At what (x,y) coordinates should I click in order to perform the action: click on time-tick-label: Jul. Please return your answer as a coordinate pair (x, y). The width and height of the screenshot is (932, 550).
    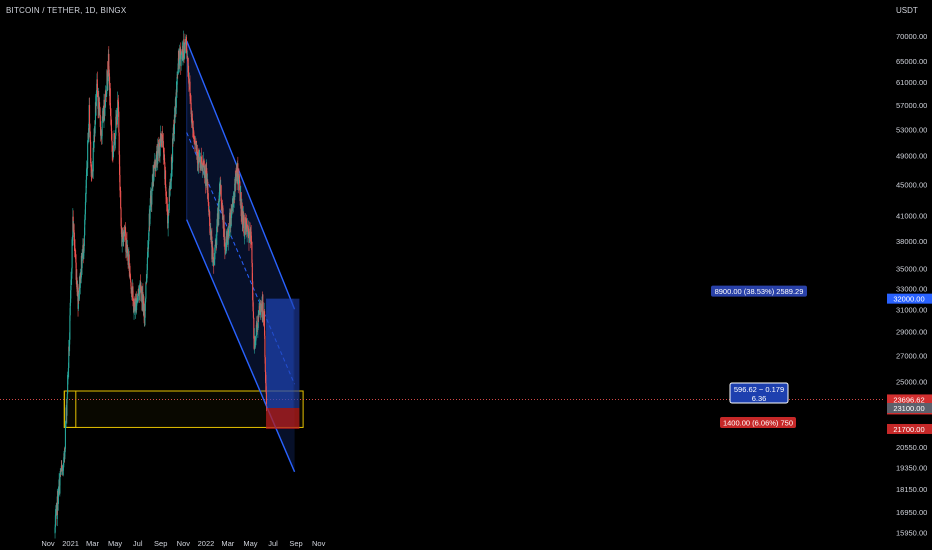
    Looking at the image, I should click on (273, 543).